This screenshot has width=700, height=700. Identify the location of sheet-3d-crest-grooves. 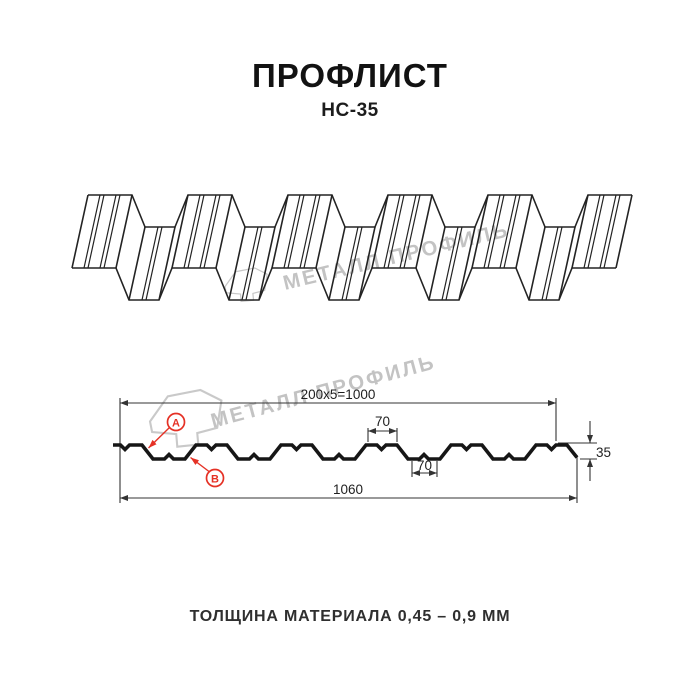
(352, 231).